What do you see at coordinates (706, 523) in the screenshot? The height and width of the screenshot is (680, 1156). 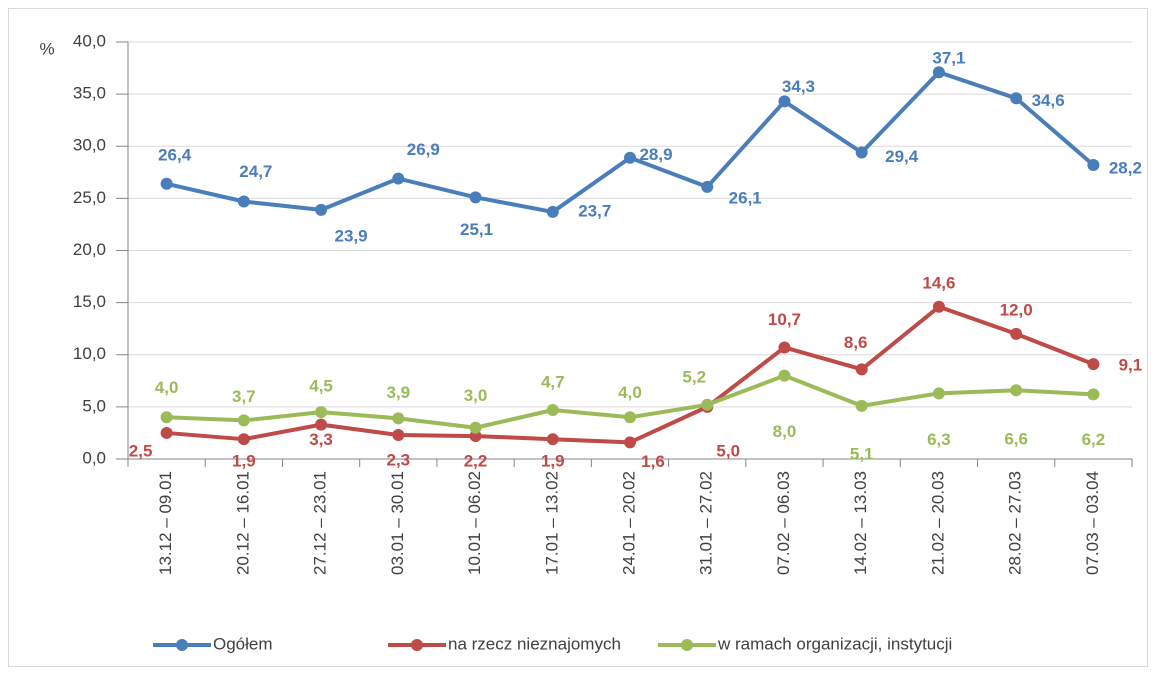 I see `x-tick-label: 31.01 – 27.02` at bounding box center [706, 523].